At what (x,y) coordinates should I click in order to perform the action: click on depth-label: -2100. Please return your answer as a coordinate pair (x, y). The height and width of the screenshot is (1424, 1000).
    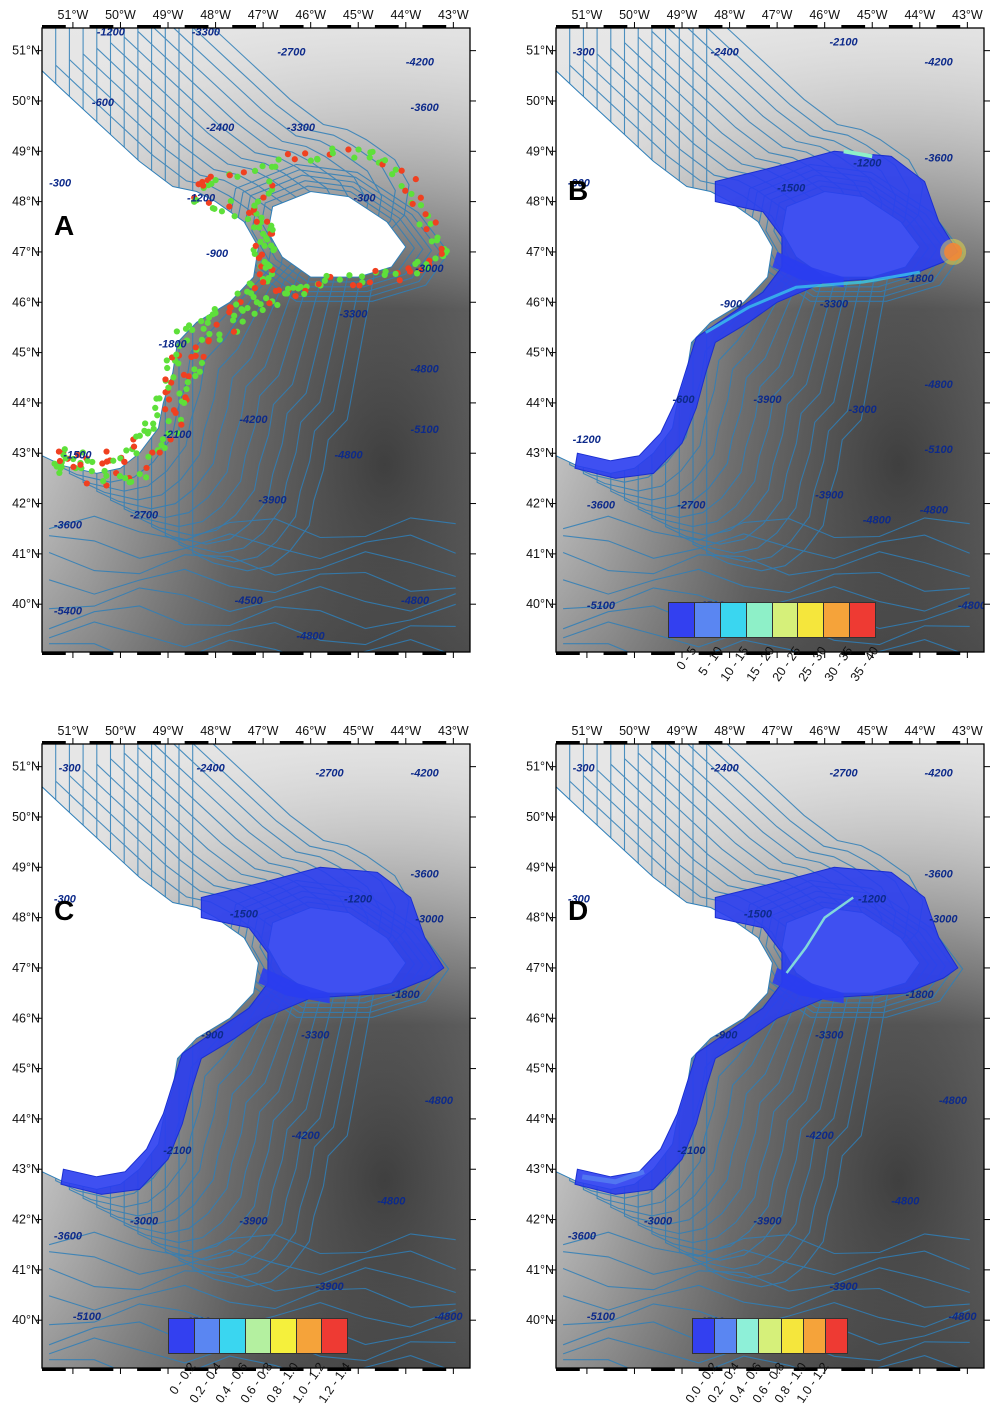
    Looking at the image, I should click on (843, 43).